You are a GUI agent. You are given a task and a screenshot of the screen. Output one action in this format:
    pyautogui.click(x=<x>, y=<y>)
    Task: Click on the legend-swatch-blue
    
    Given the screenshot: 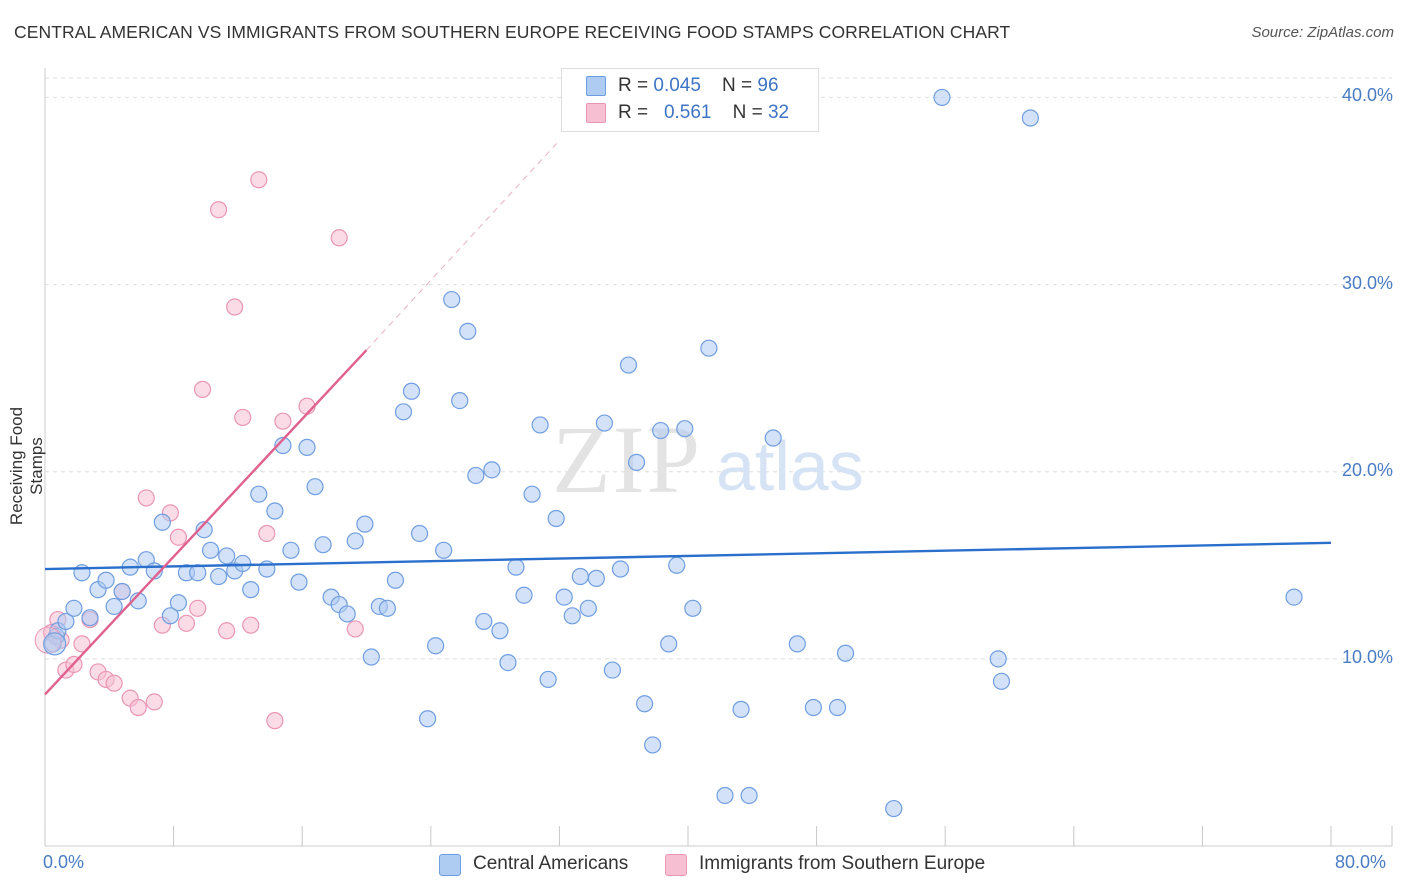 What is the action you would take?
    pyautogui.click(x=450, y=865)
    